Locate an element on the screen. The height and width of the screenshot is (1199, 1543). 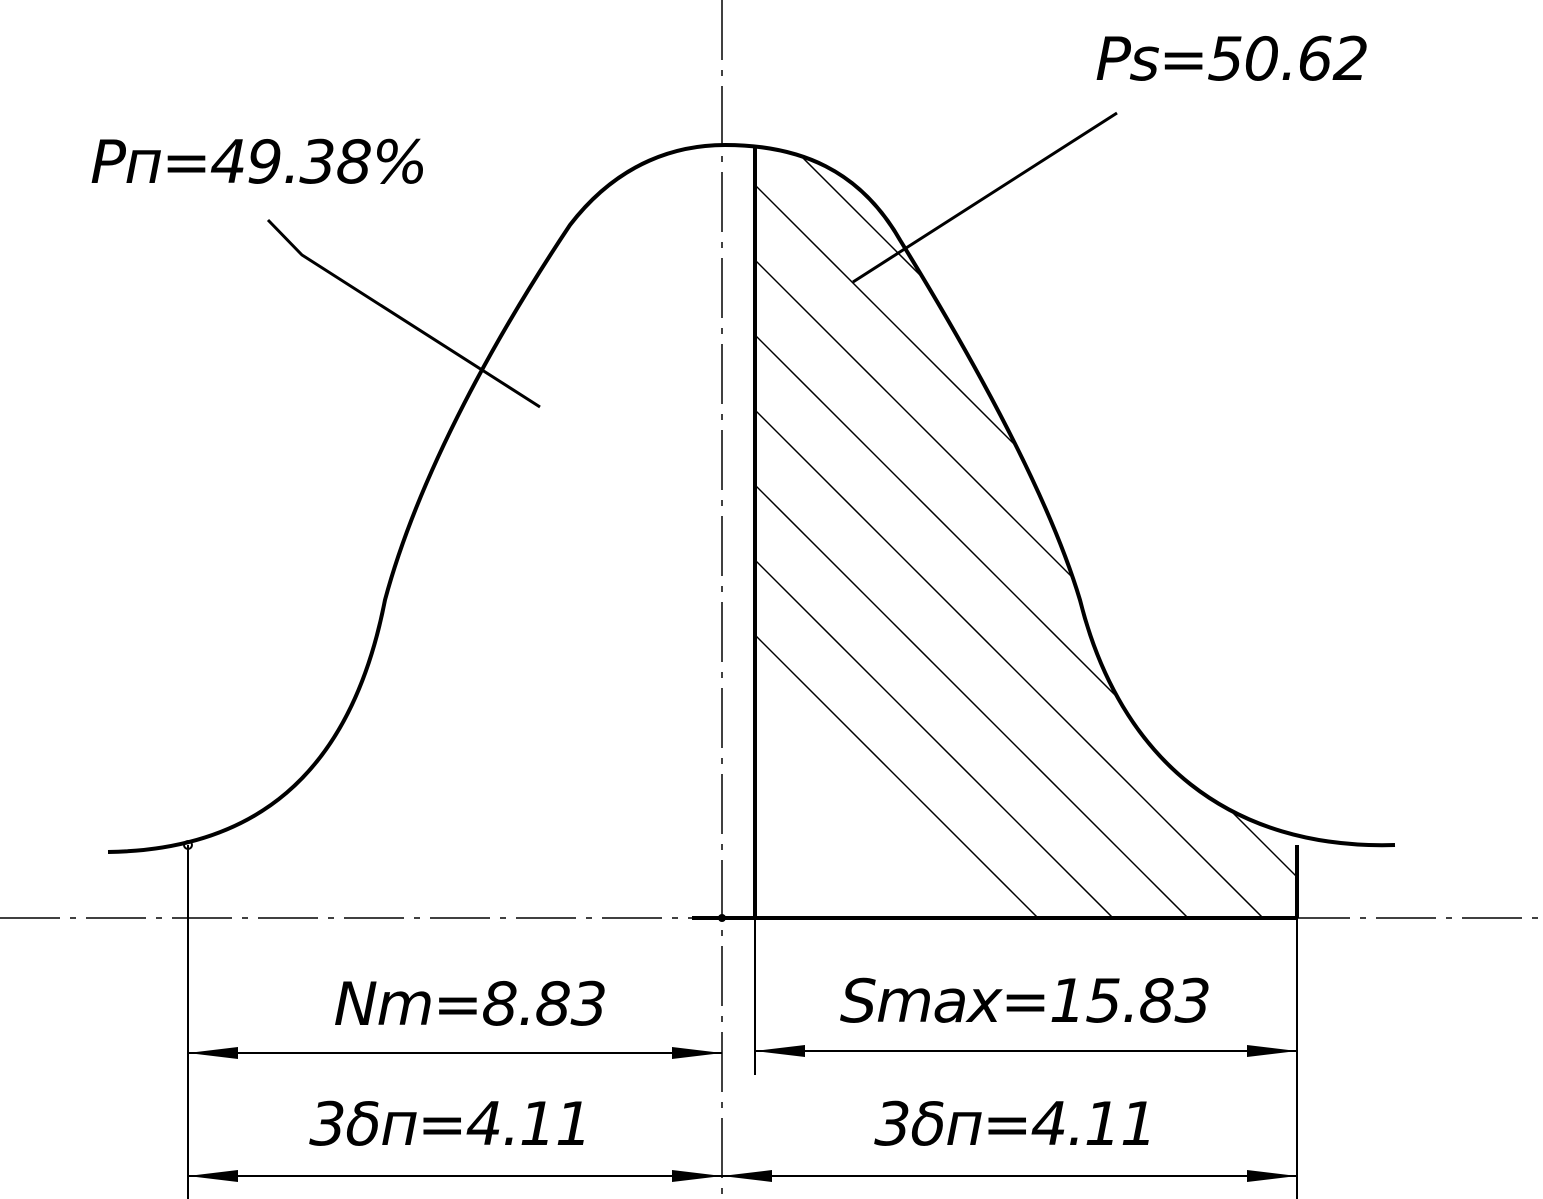
pn-label: Pп=49.38% is located at coordinates (258, 163).